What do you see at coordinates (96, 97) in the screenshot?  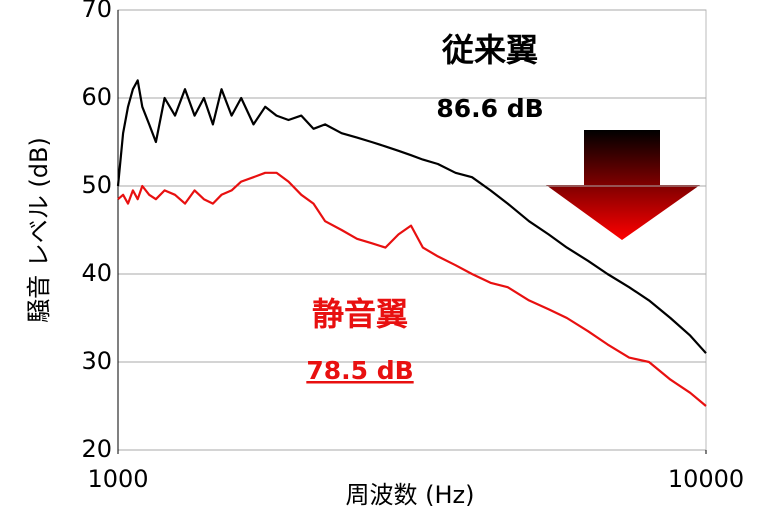 I see `y-tick-label: 60` at bounding box center [96, 97].